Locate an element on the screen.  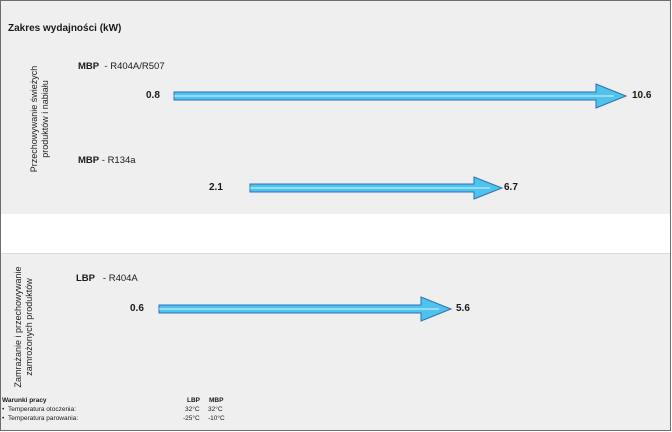
series-refrigerant: - R404A is located at coordinates (120, 278).